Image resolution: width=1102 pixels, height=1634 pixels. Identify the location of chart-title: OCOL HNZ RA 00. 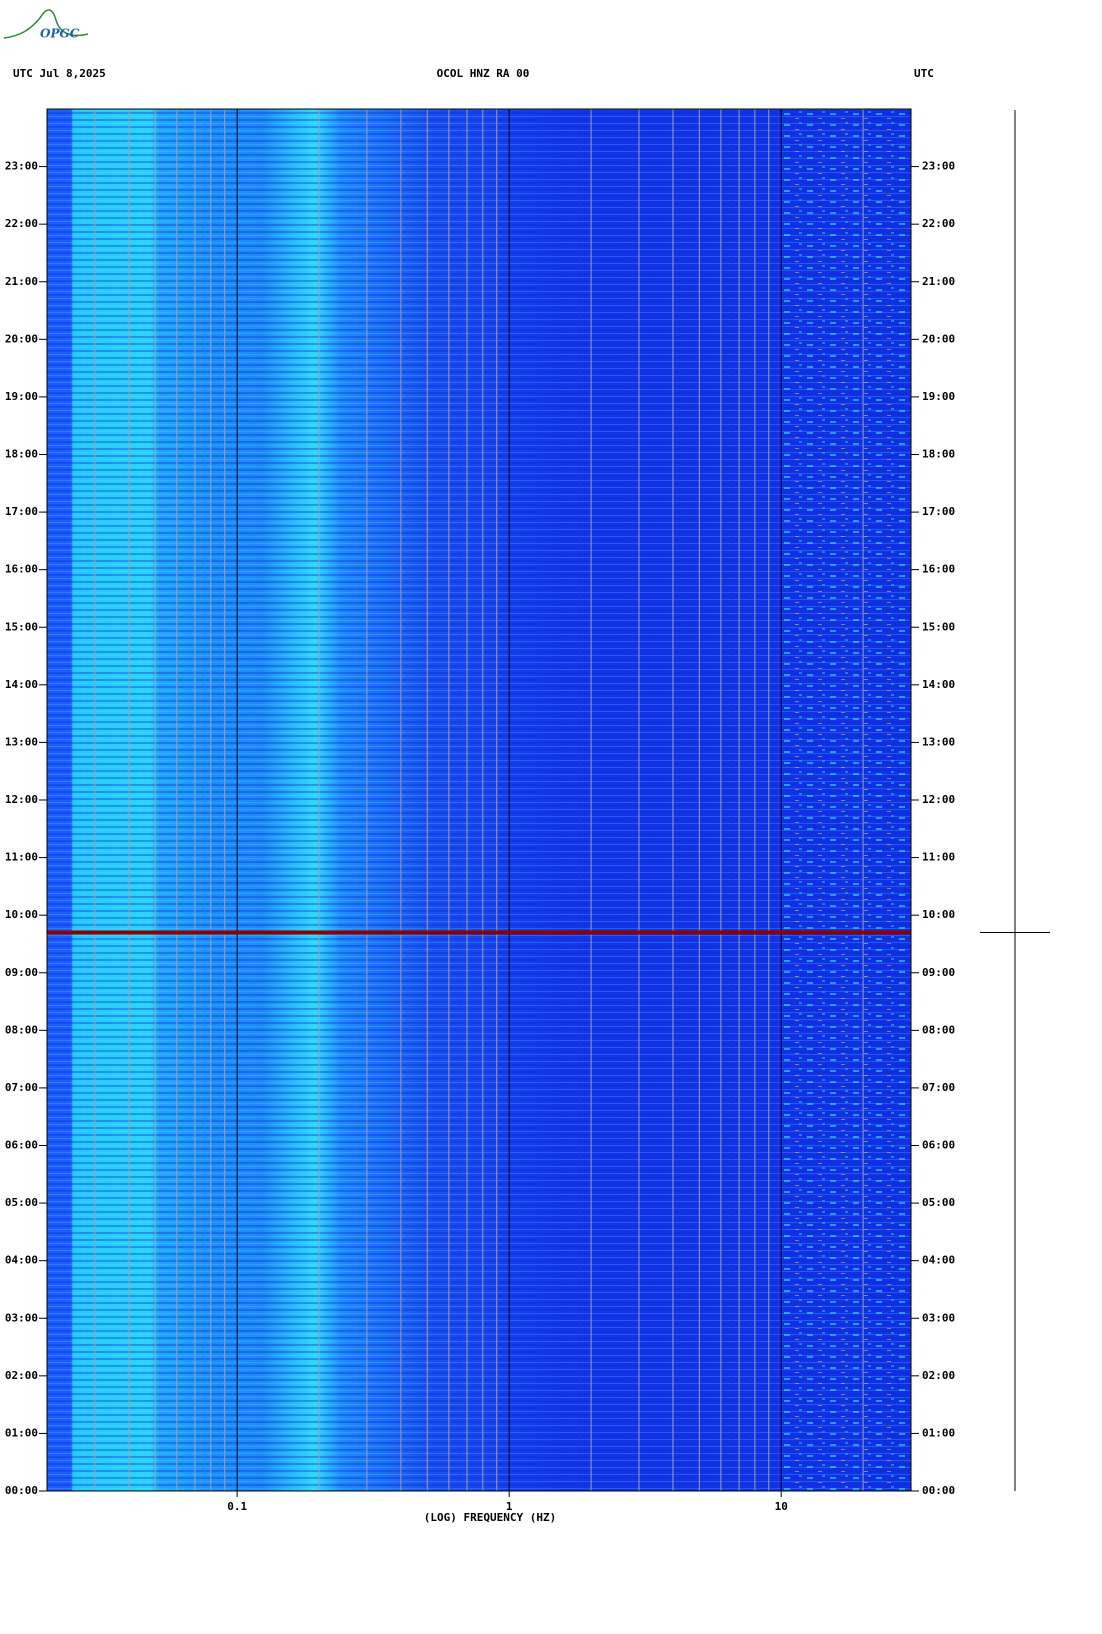
(483, 73).